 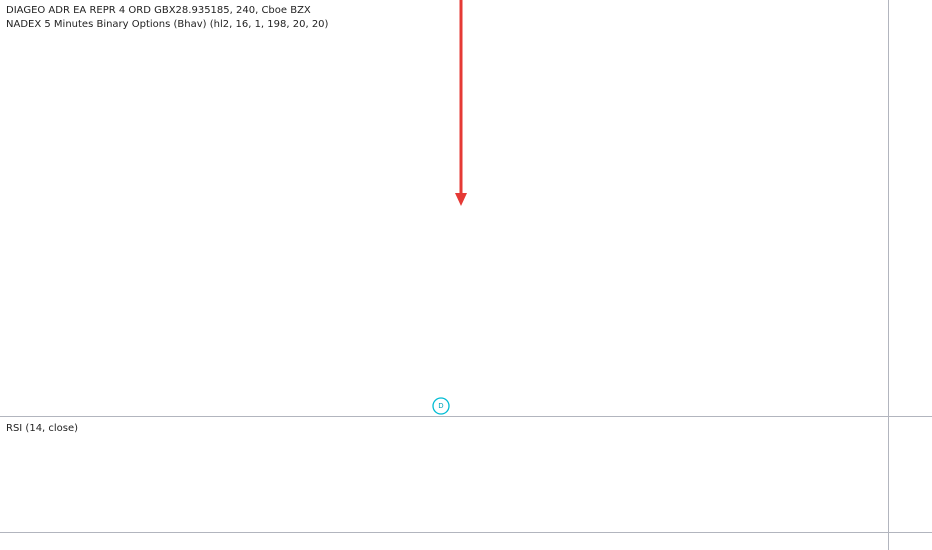 I want to click on arrow-head, so click(x=461, y=199).